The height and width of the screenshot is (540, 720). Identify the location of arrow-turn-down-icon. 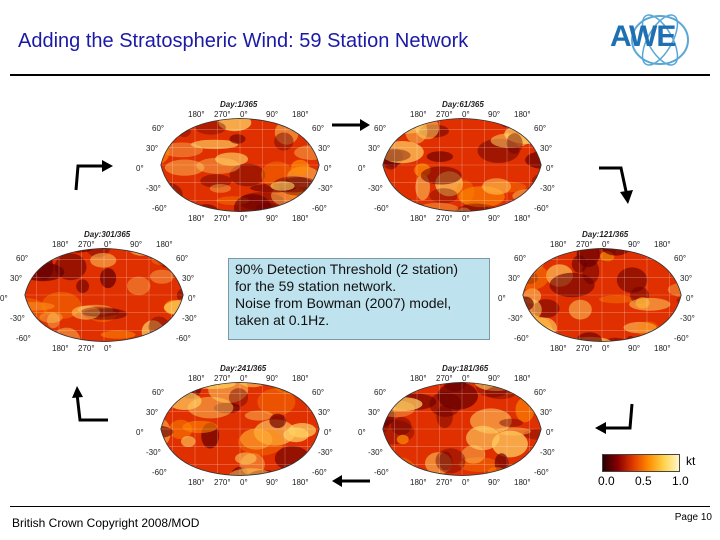
(616, 185).